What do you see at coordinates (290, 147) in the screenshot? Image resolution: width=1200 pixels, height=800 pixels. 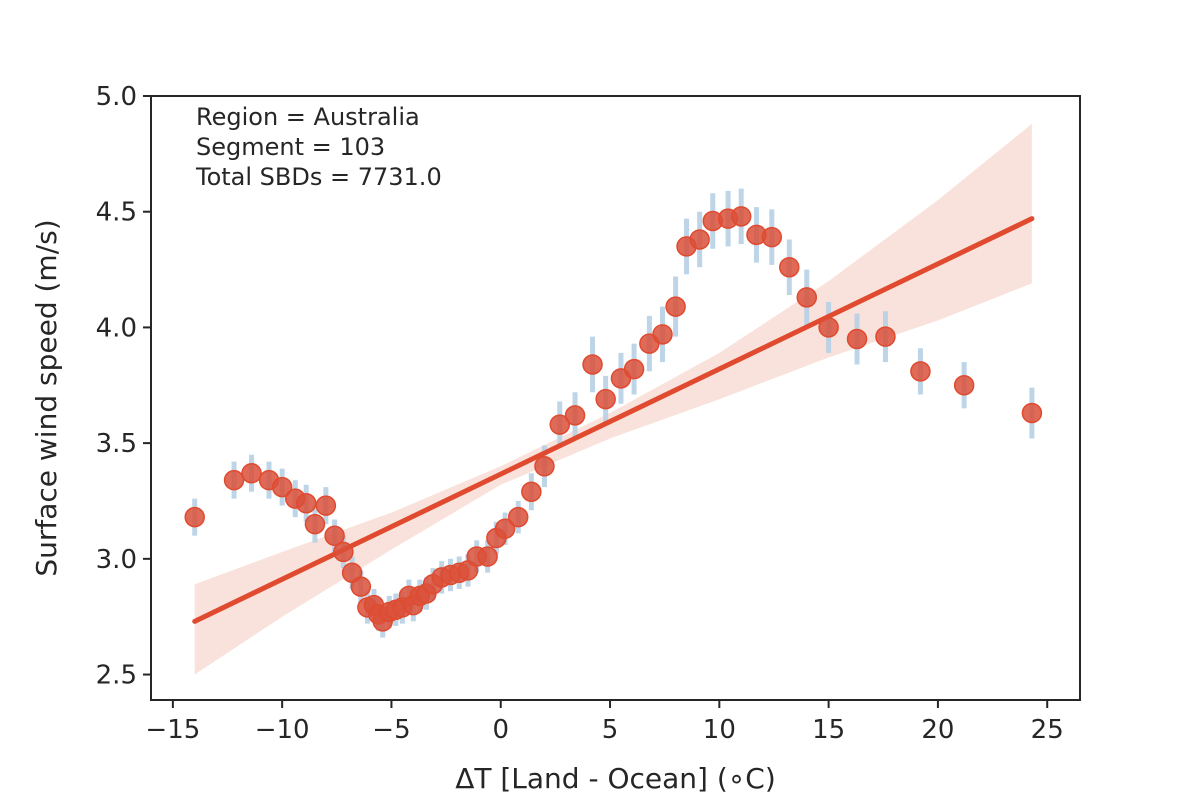 I see `annotation-line: Segment = 103` at bounding box center [290, 147].